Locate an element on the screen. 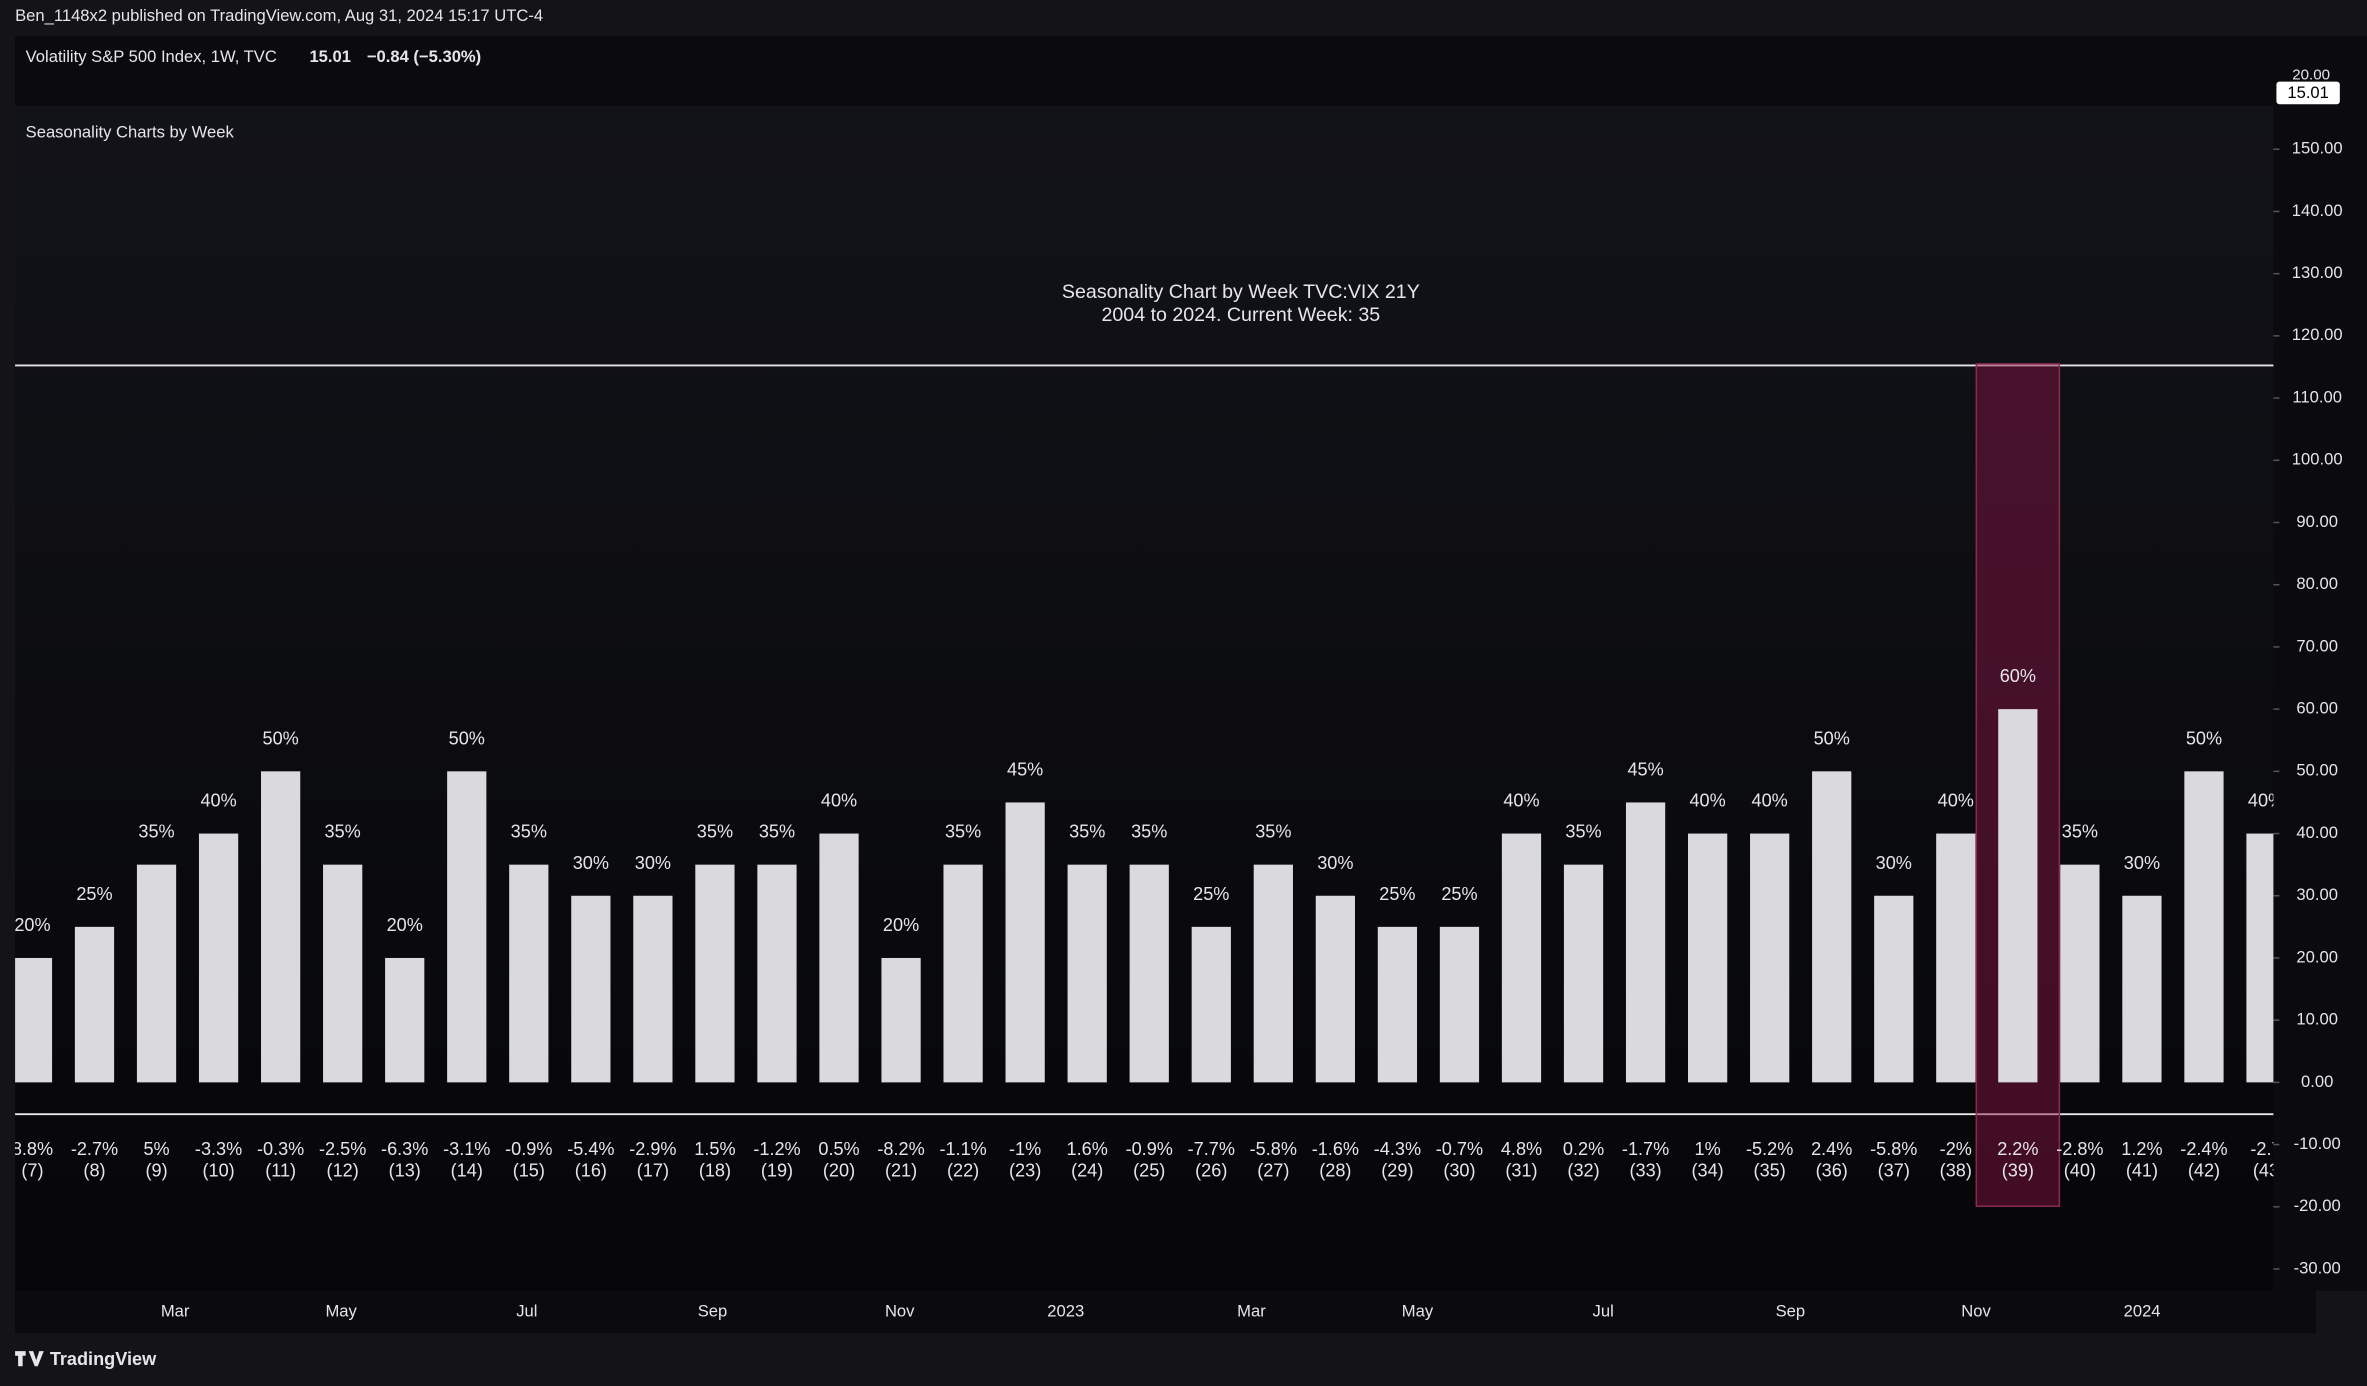 This screenshot has width=2367, height=1386. time-label: Mar is located at coordinates (1251, 1310).